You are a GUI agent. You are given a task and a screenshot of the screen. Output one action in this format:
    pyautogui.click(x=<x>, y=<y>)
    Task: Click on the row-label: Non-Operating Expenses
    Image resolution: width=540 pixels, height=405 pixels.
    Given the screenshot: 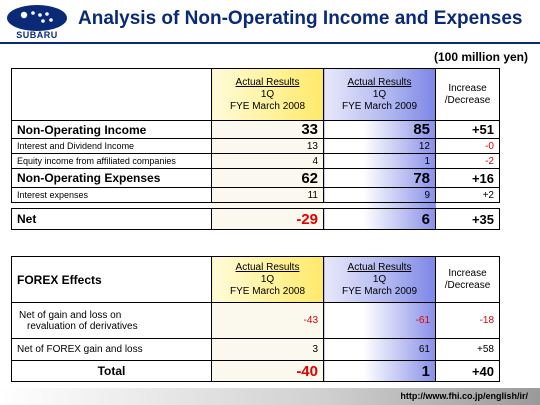 What is the action you would take?
    pyautogui.click(x=111, y=178)
    